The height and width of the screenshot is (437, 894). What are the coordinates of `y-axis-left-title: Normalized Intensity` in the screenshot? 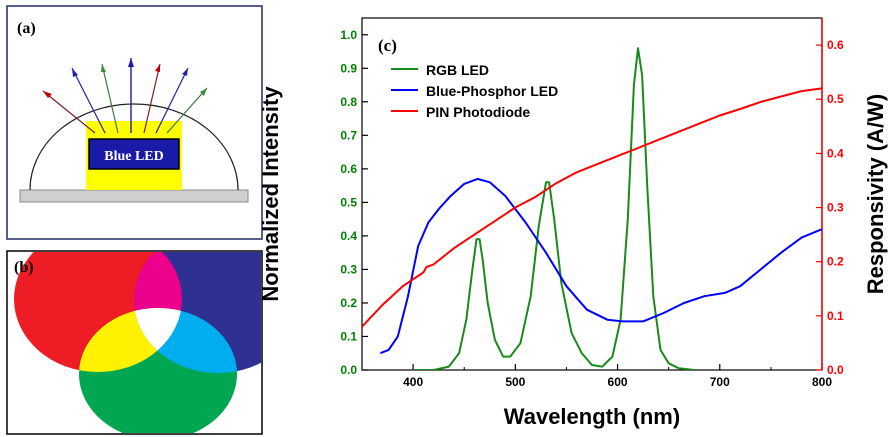 It's located at (270, 194).